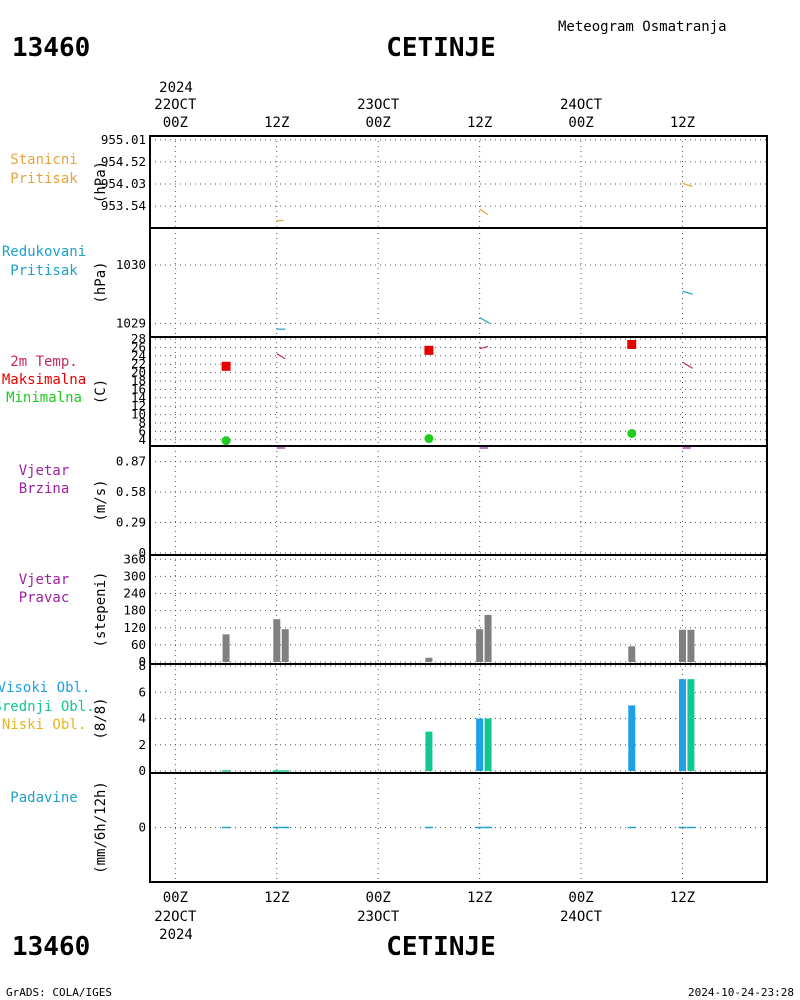 Image resolution: width=800 pixels, height=1000 pixels. Describe the element at coordinates (142, 422) in the screenshot. I see `y-tick-2: 8` at that location.